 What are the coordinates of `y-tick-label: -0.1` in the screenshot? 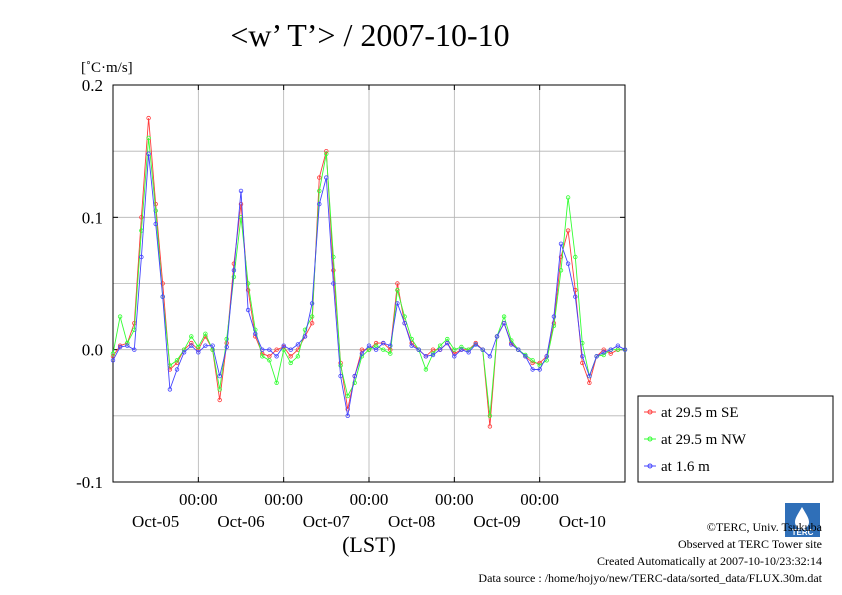 It's located at (89, 482).